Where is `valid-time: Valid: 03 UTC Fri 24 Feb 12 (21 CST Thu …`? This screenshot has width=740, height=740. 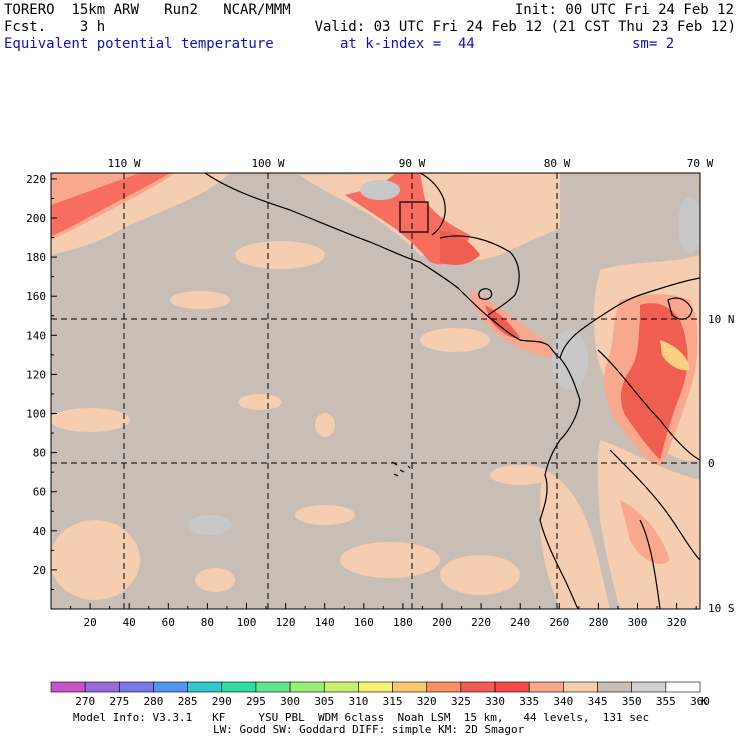
valid-time: Valid: 03 UTC Fri 24 Feb 12 (21 CST Thu … is located at coordinates (525, 27).